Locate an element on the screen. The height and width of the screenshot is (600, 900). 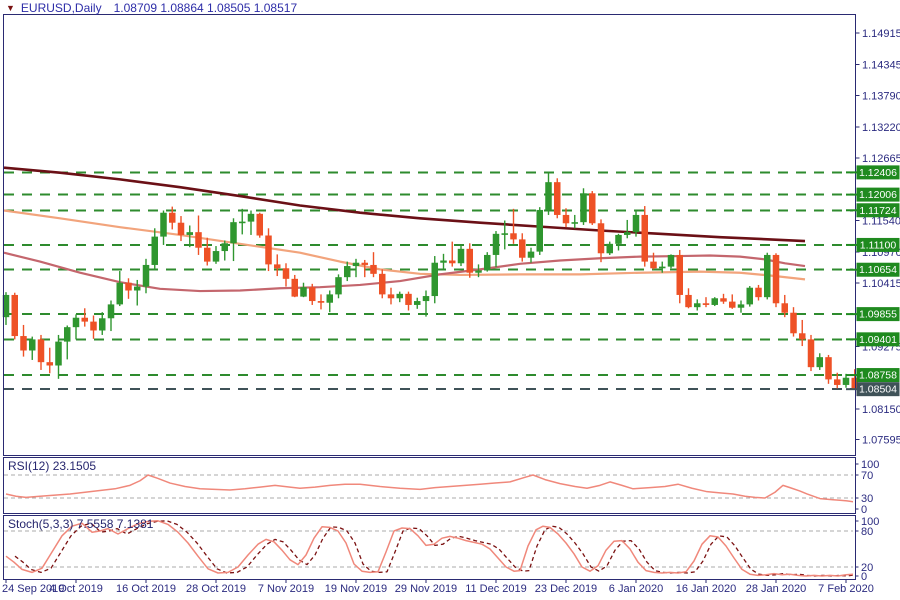
sr-level-badge-label: 1.12406 is located at coordinates (878, 173).